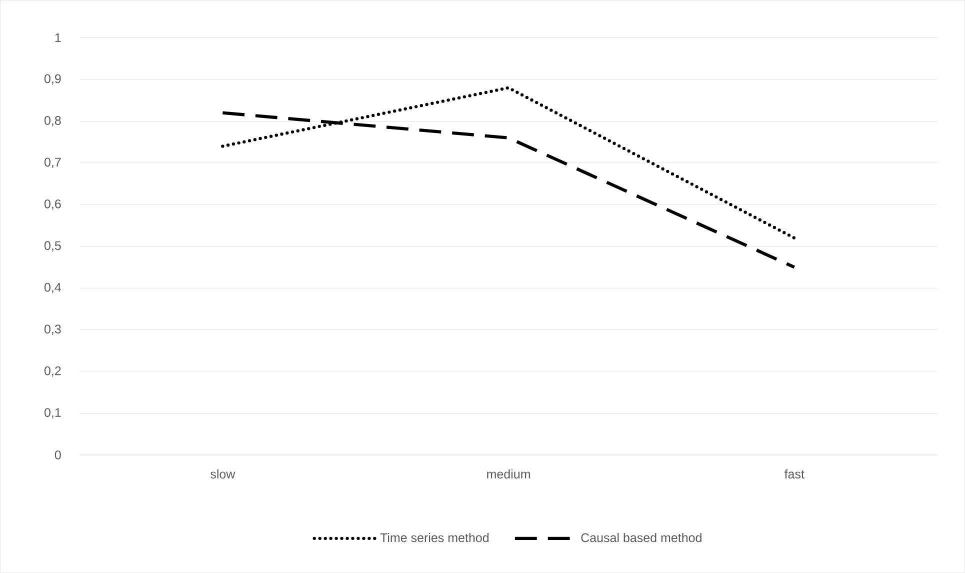 The height and width of the screenshot is (573, 965). I want to click on y-tick-label: 0,3, so click(52, 330).